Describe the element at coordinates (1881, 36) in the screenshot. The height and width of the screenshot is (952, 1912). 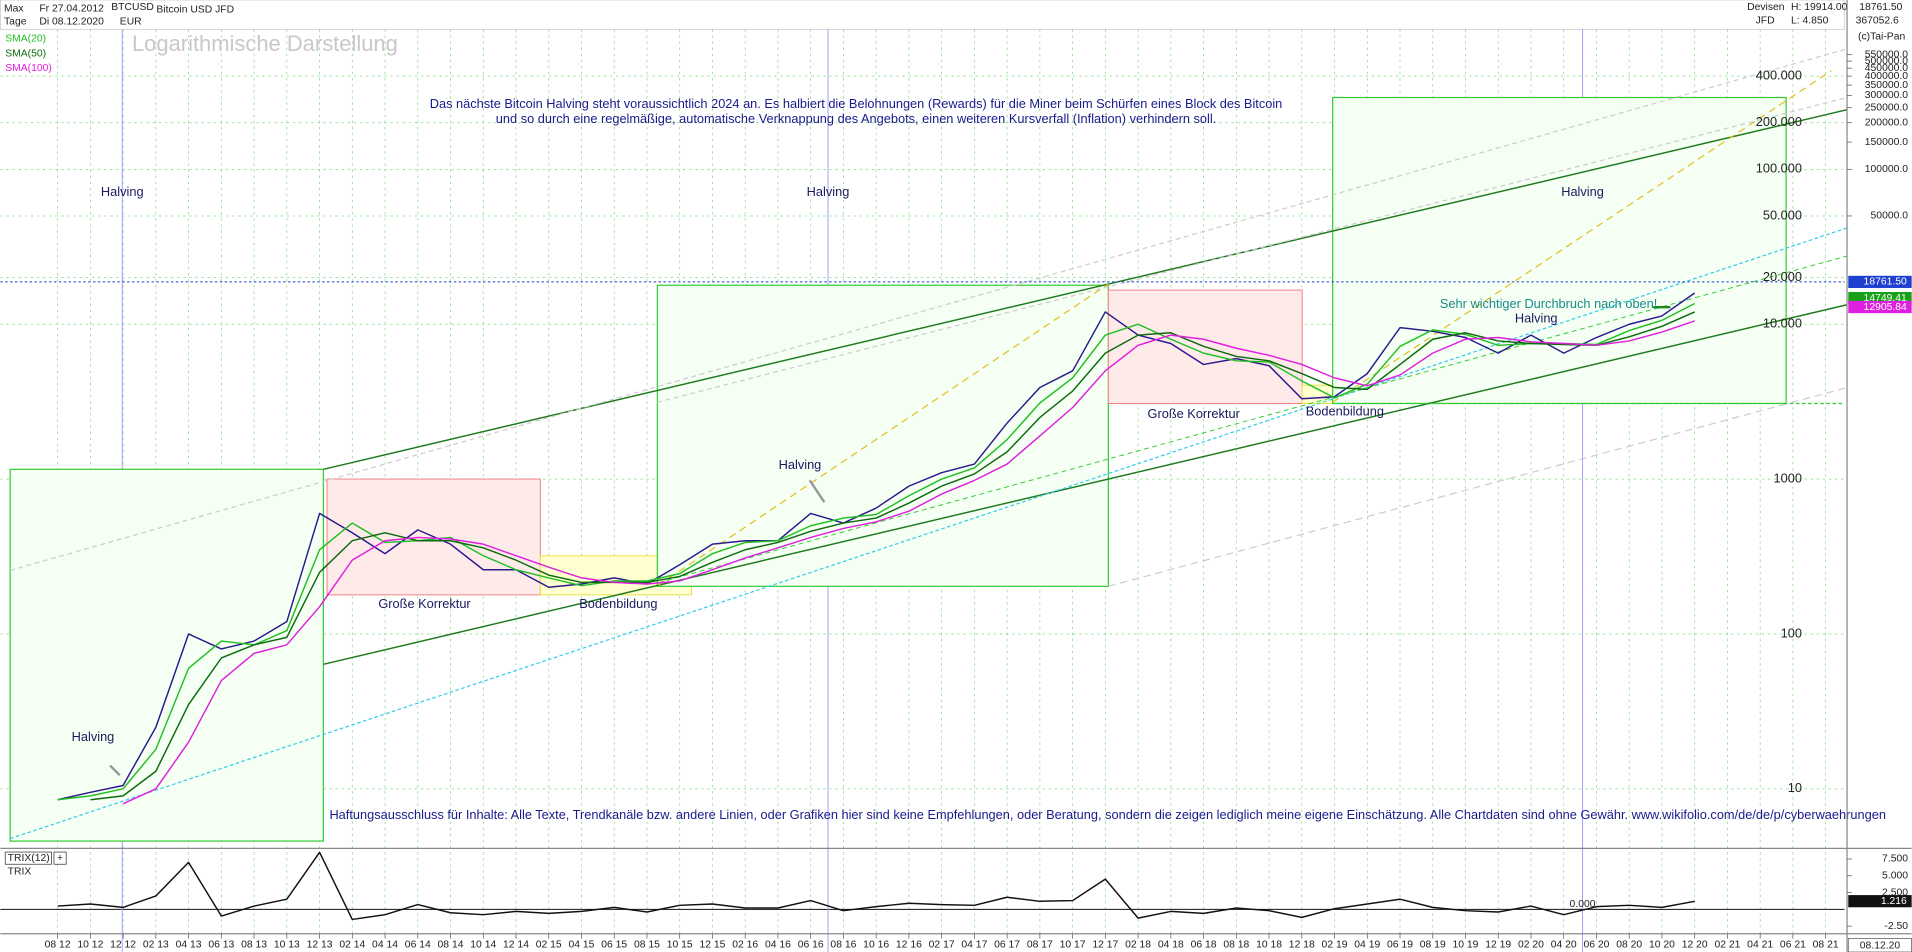
I see `copyright: (c)Tai-Pan` at that location.